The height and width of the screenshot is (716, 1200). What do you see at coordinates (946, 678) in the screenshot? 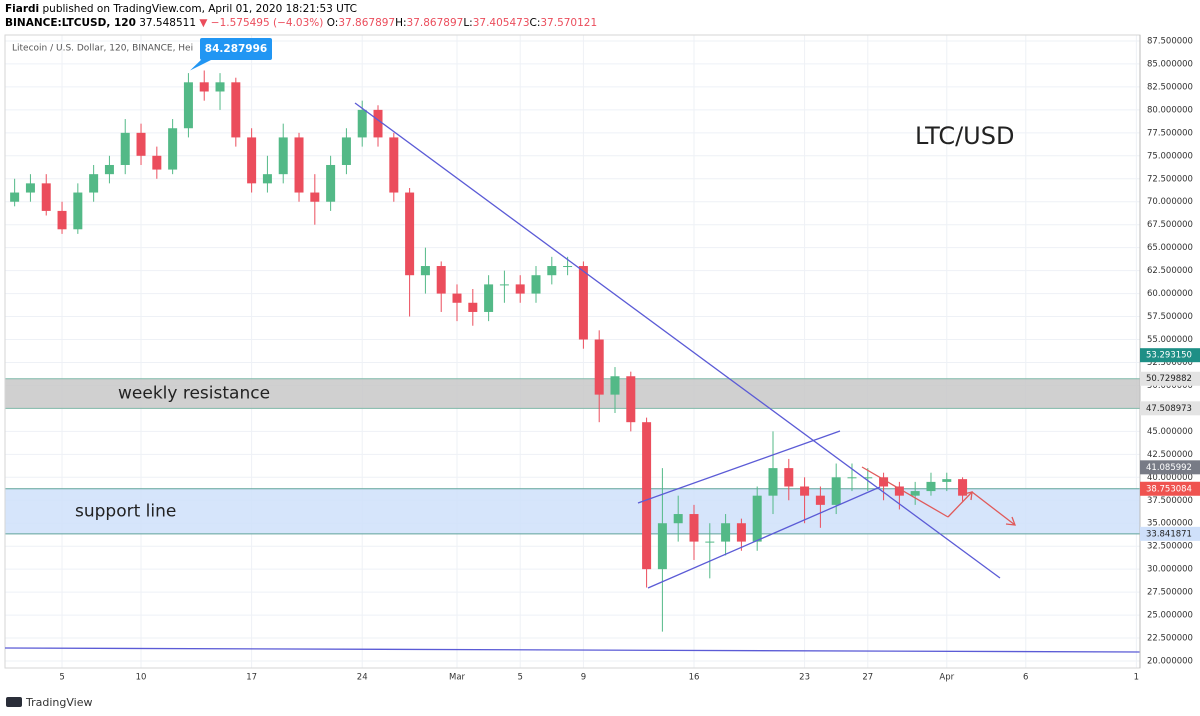
I see `x-tick-label: Apr` at bounding box center [946, 678].